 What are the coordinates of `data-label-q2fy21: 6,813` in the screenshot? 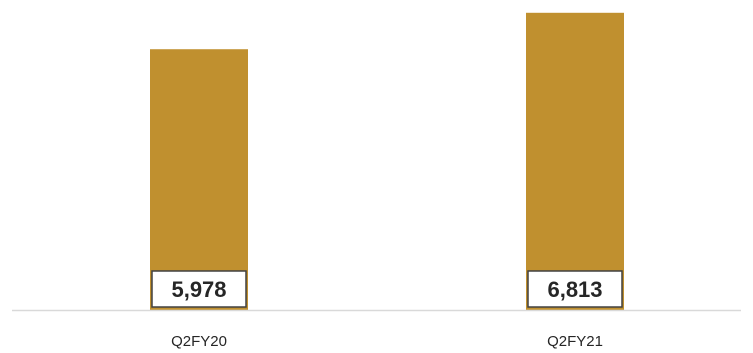 It's located at (574, 289).